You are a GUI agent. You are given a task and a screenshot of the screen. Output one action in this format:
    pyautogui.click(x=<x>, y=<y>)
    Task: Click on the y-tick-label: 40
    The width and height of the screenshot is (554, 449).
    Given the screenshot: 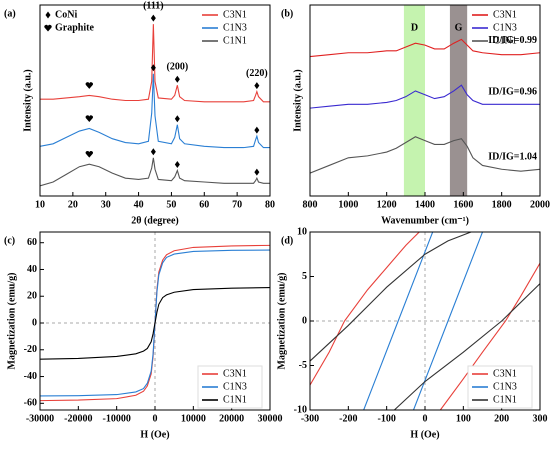 What is the action you would take?
    pyautogui.click(x=32, y=269)
    